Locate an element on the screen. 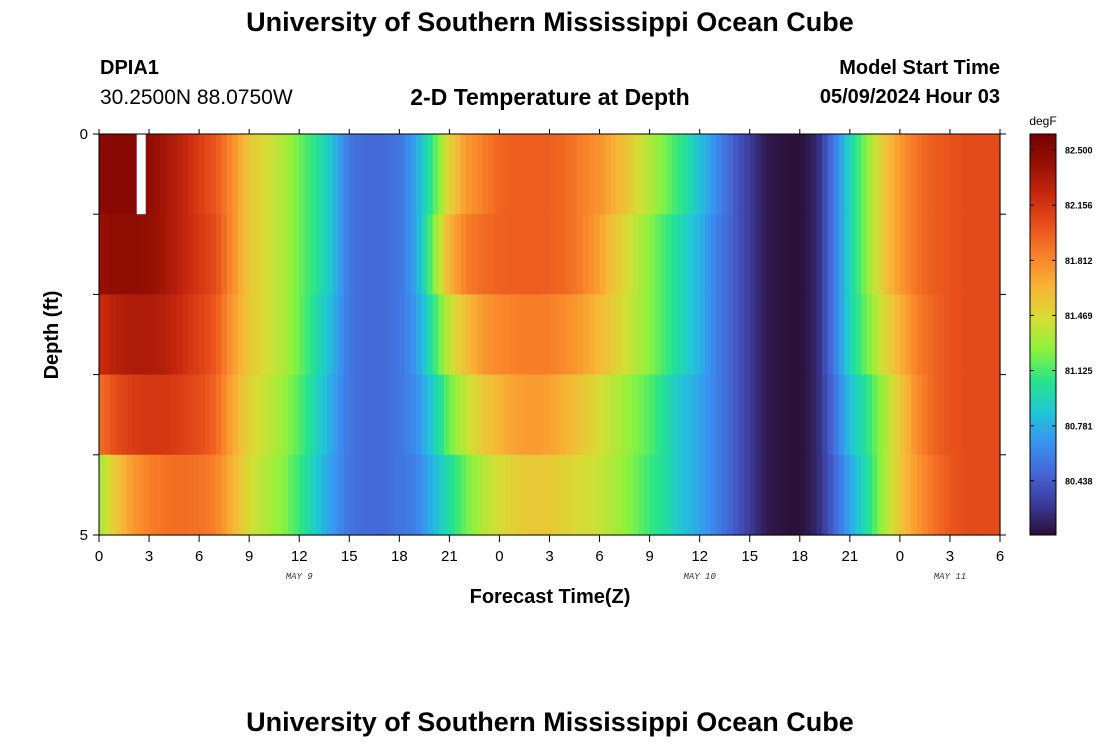 This screenshot has width=1100, height=750. x-tick-label: 18 is located at coordinates (799, 556).